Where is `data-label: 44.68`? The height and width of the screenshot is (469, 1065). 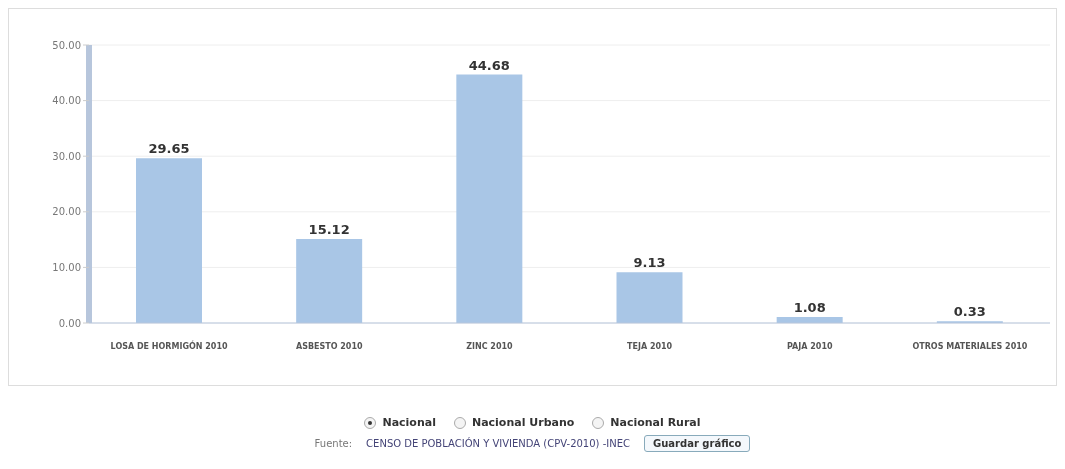
data-label: 44.68 is located at coordinates (489, 65).